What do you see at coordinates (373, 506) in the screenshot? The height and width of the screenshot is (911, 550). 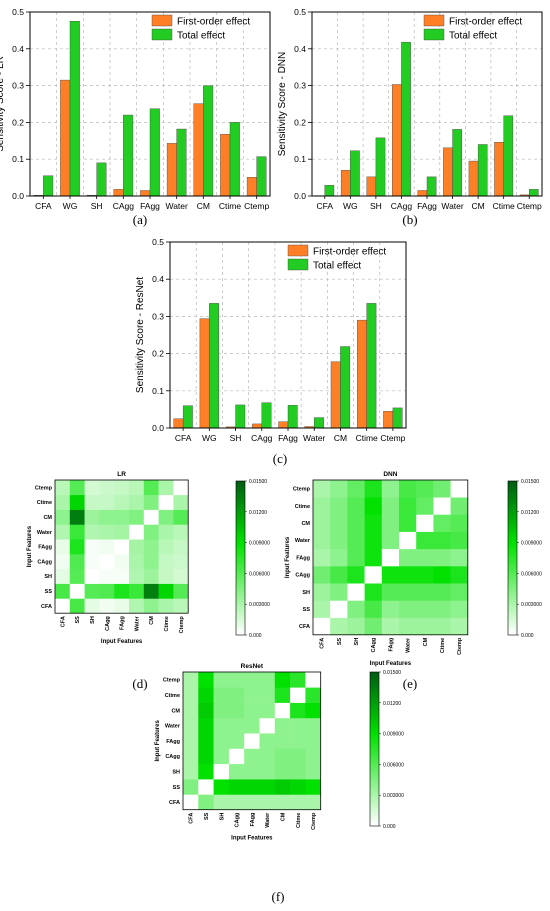 I see `heat-cell-Ctime-CAgg` at bounding box center [373, 506].